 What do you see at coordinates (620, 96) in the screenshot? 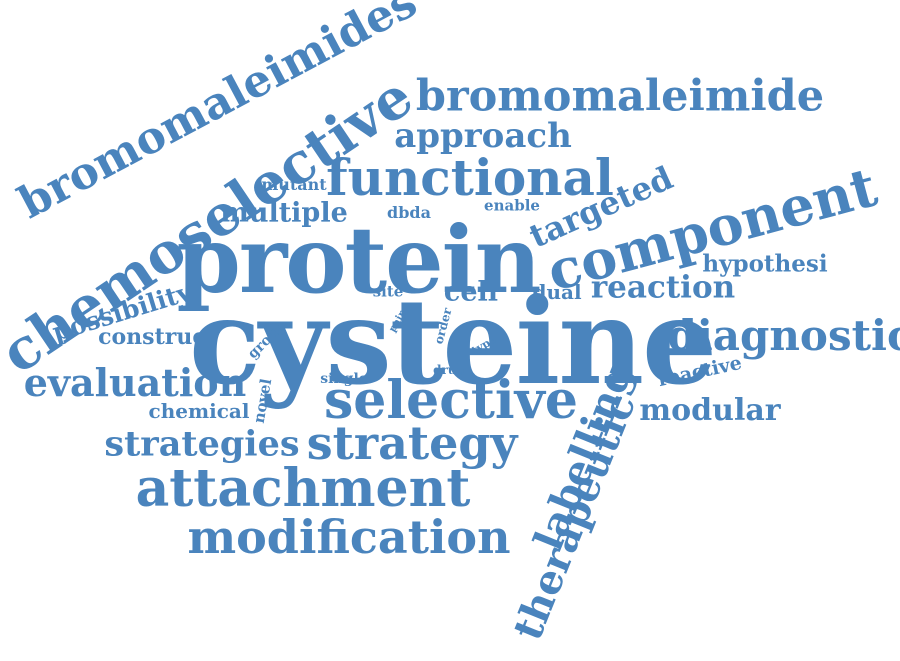
I see `word-bromomaleimide: bromomaleimide` at bounding box center [620, 96].